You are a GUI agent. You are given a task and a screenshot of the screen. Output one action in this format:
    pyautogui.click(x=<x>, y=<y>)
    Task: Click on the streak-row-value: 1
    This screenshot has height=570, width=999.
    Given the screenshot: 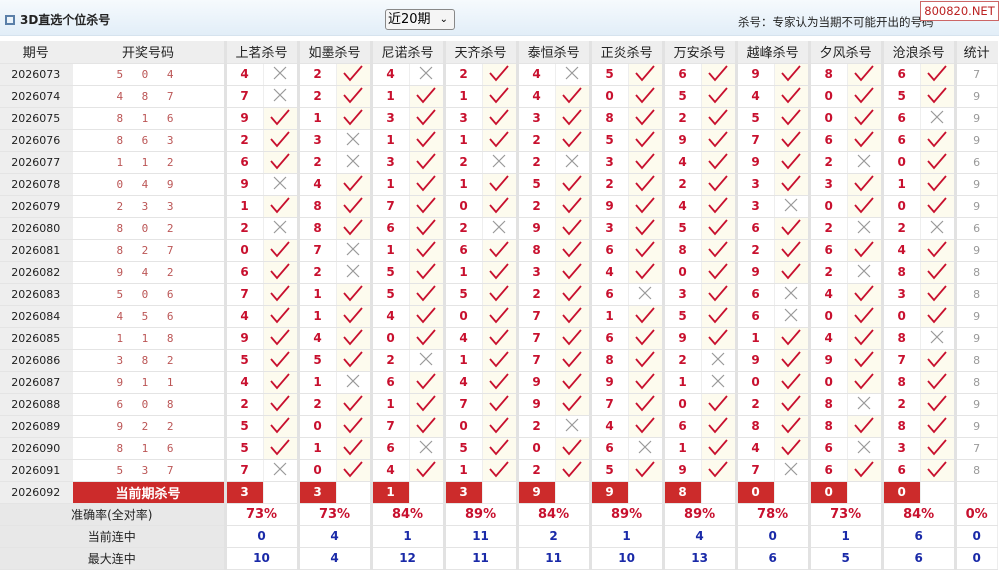 What is the action you would take?
    pyautogui.click(x=845, y=536)
    